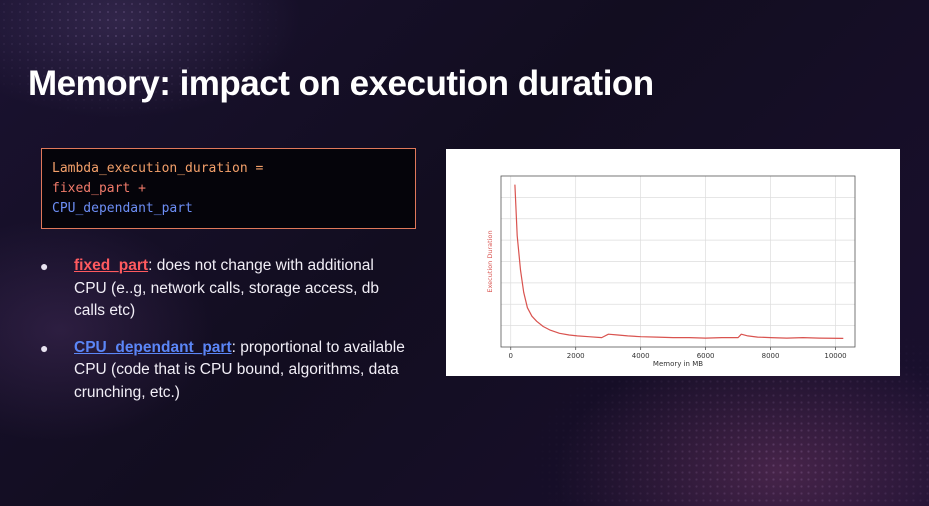 The width and height of the screenshot is (929, 506). I want to click on code-line-1: Lambda_execution_duration =, so click(158, 168).